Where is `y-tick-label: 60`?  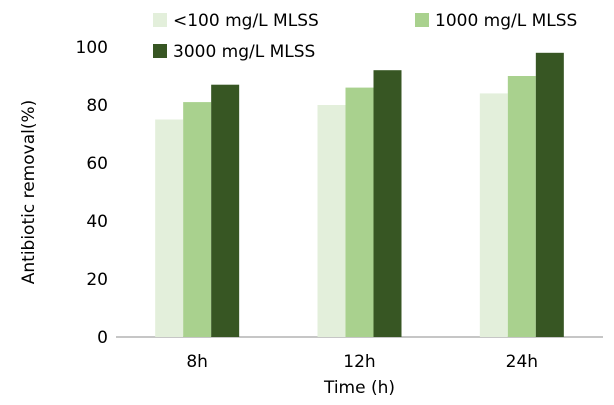 y-tick-label: 60 is located at coordinates (97, 164).